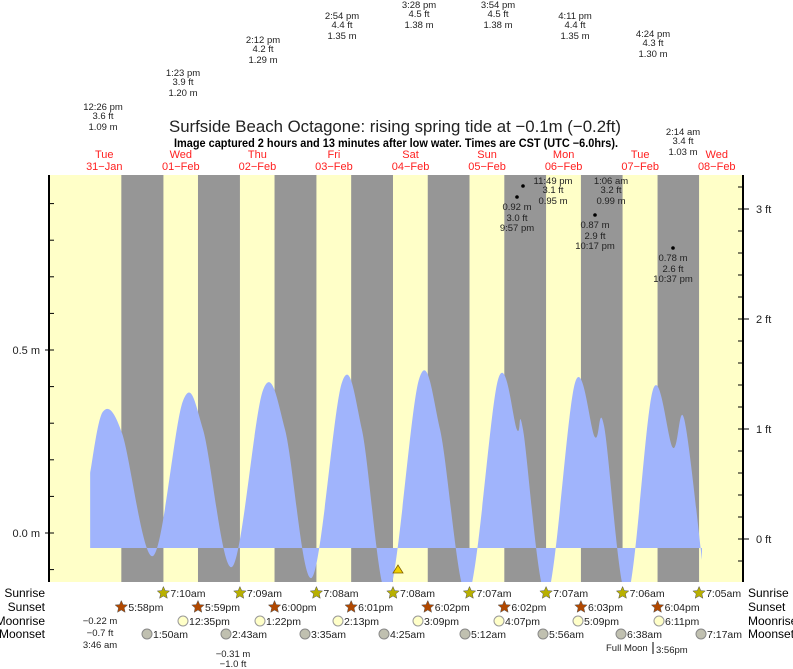 The image size is (793, 669). Describe the element at coordinates (672, 269) in the screenshot. I see `dot-label-ft: 2.6 ft` at that location.